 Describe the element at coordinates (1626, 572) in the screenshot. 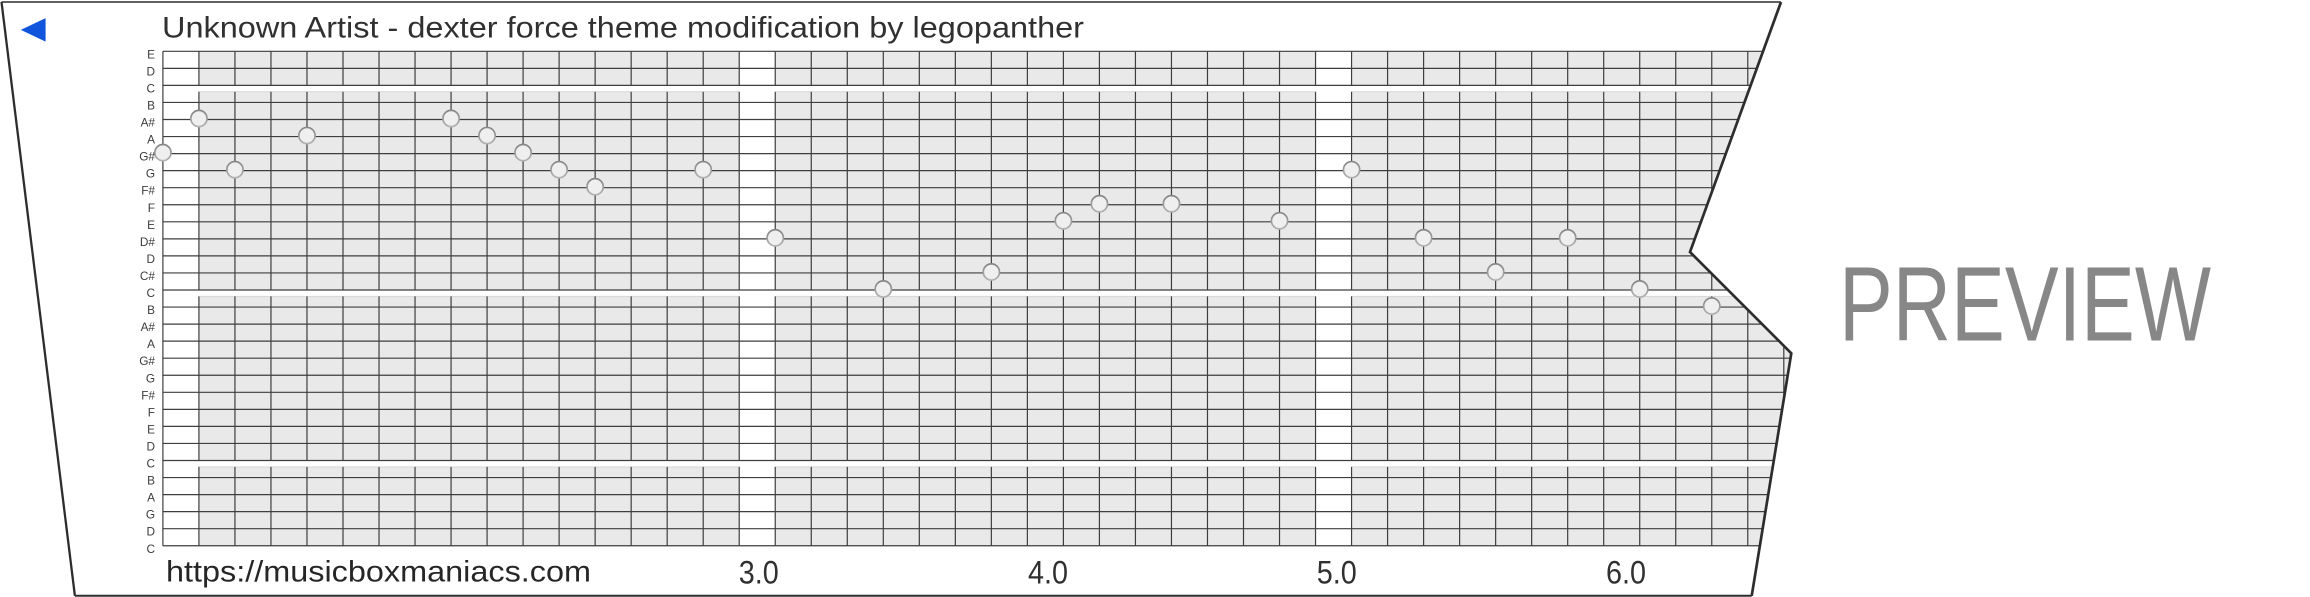

I see `svg-text: 6.0` at that location.